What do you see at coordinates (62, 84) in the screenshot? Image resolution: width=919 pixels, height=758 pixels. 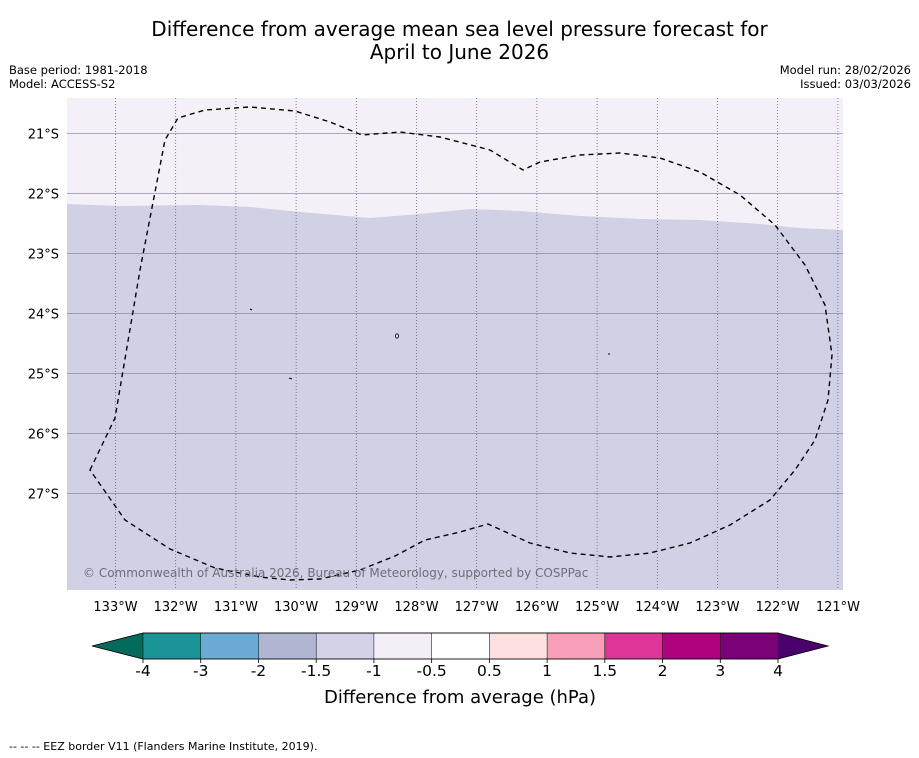 I see `model-name: Model: ACCESS-S2` at bounding box center [62, 84].